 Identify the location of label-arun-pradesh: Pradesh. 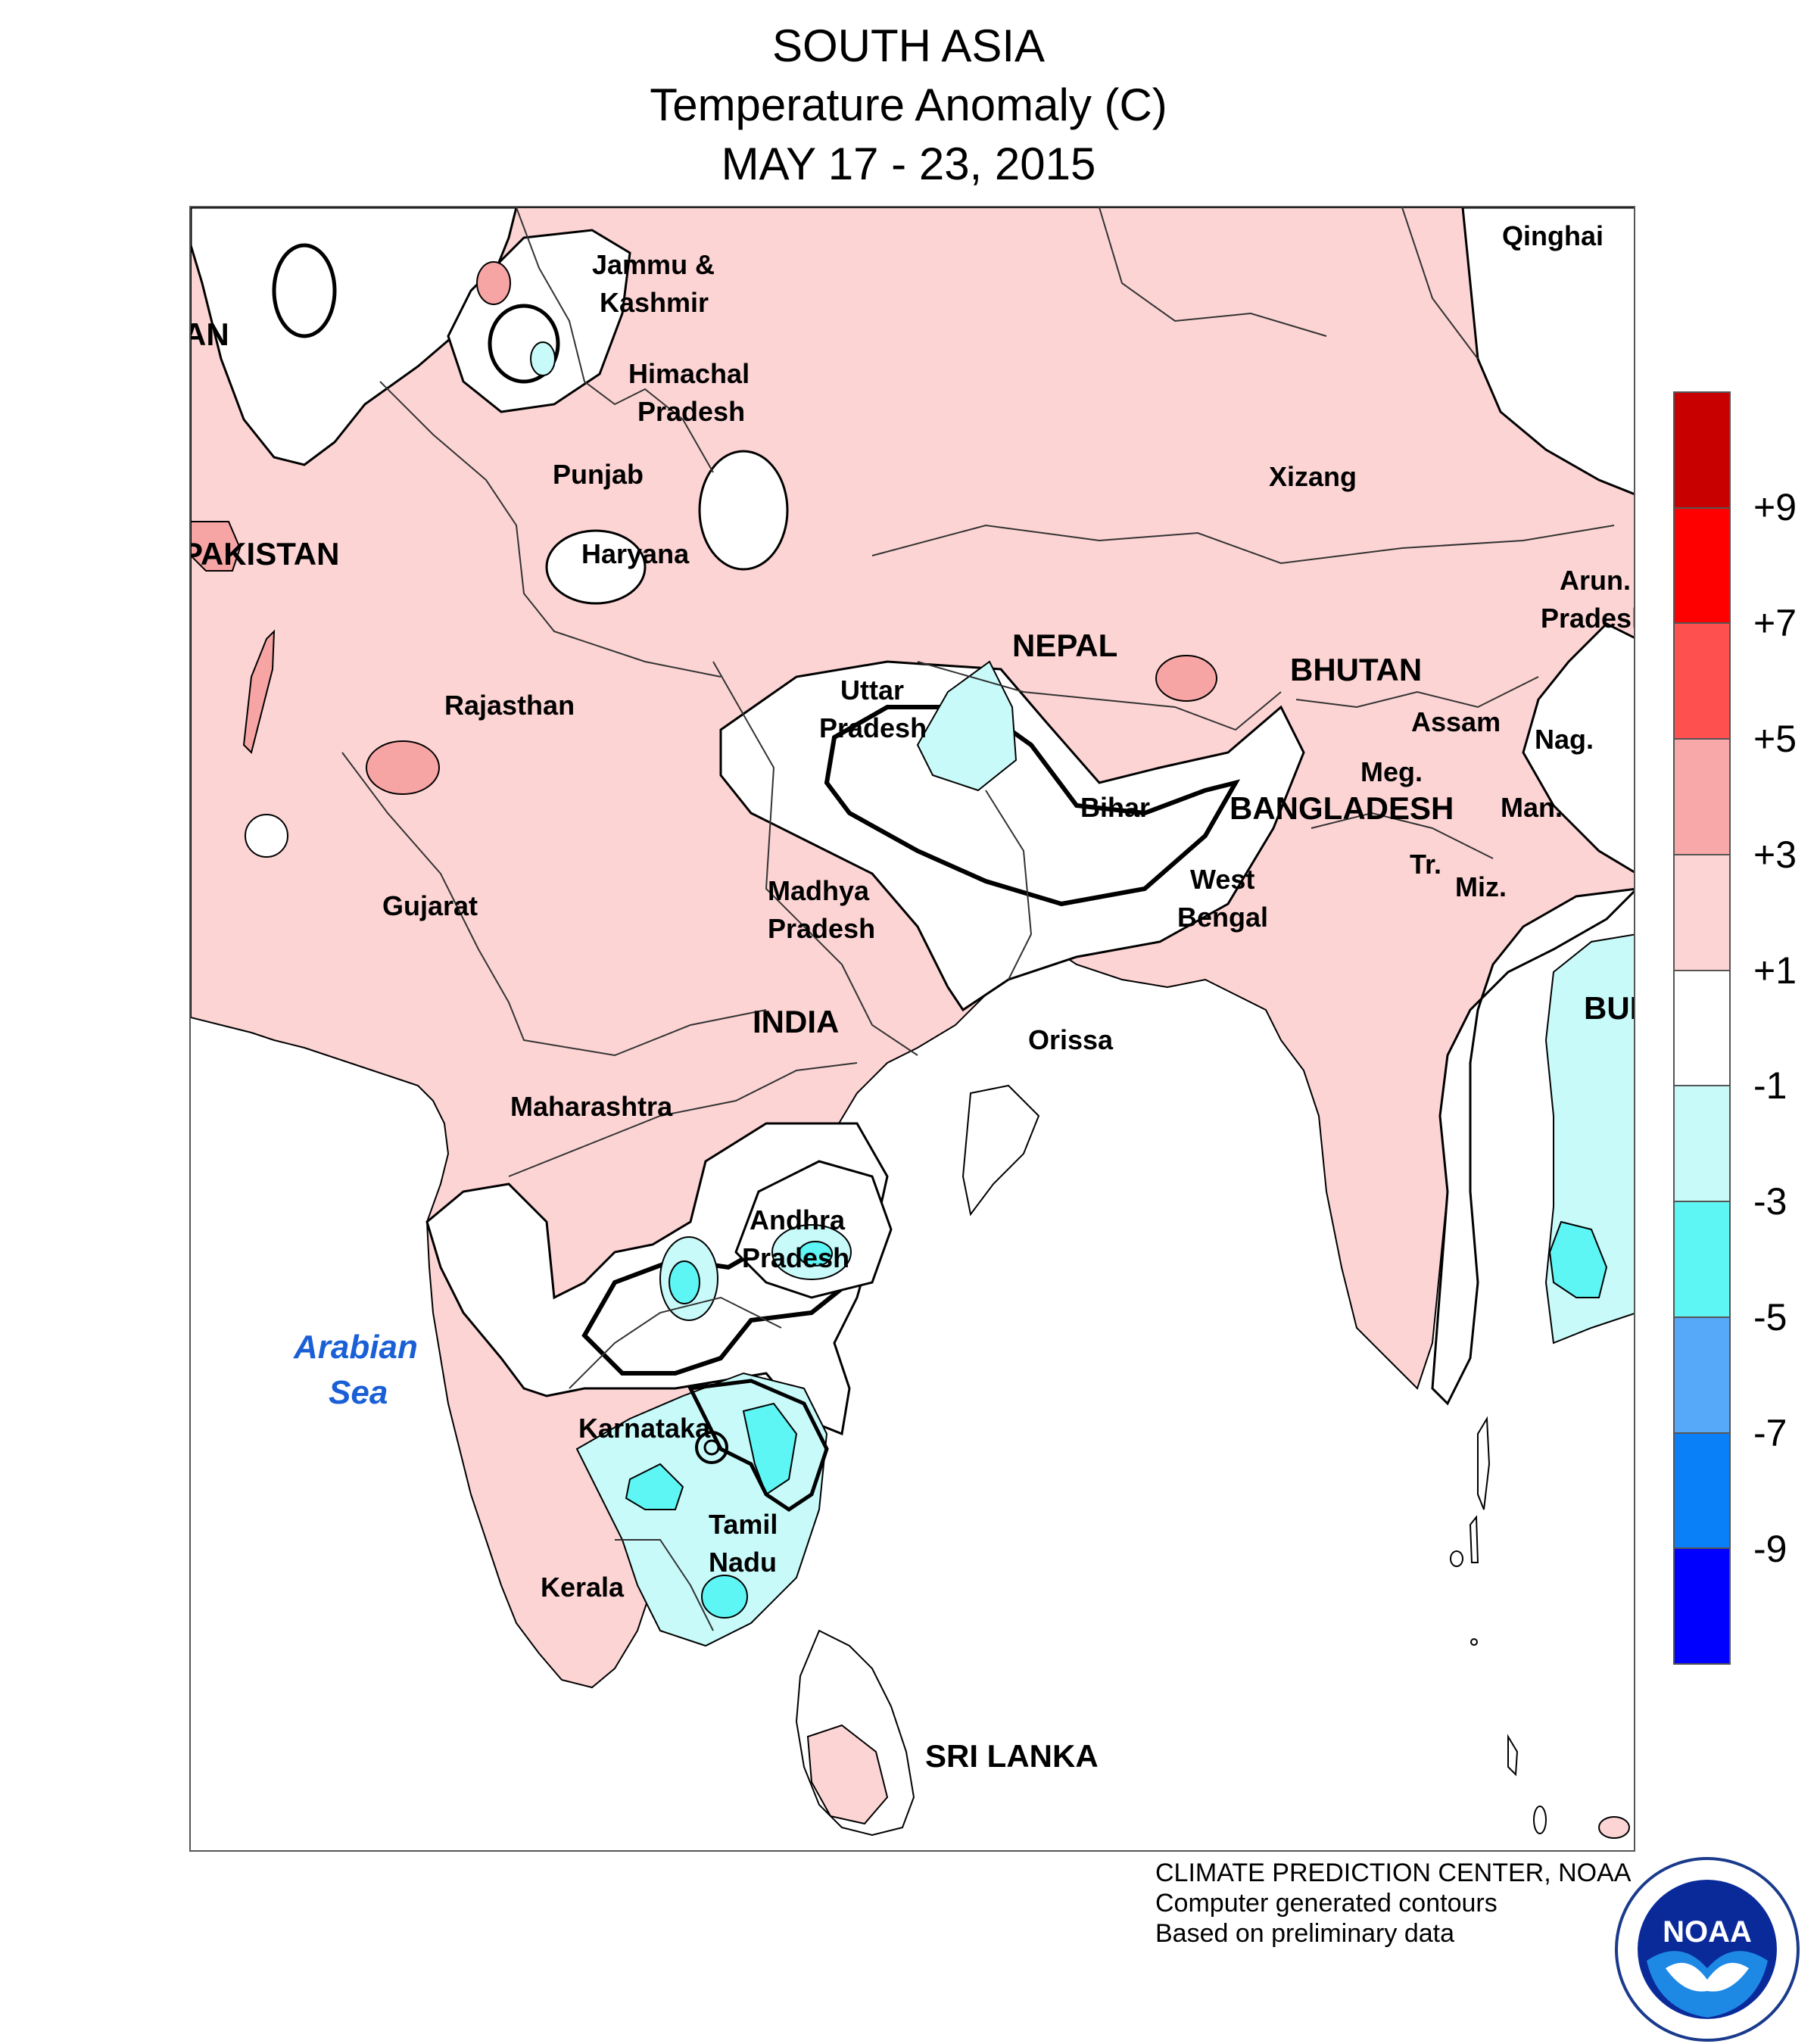
(1588, 618).